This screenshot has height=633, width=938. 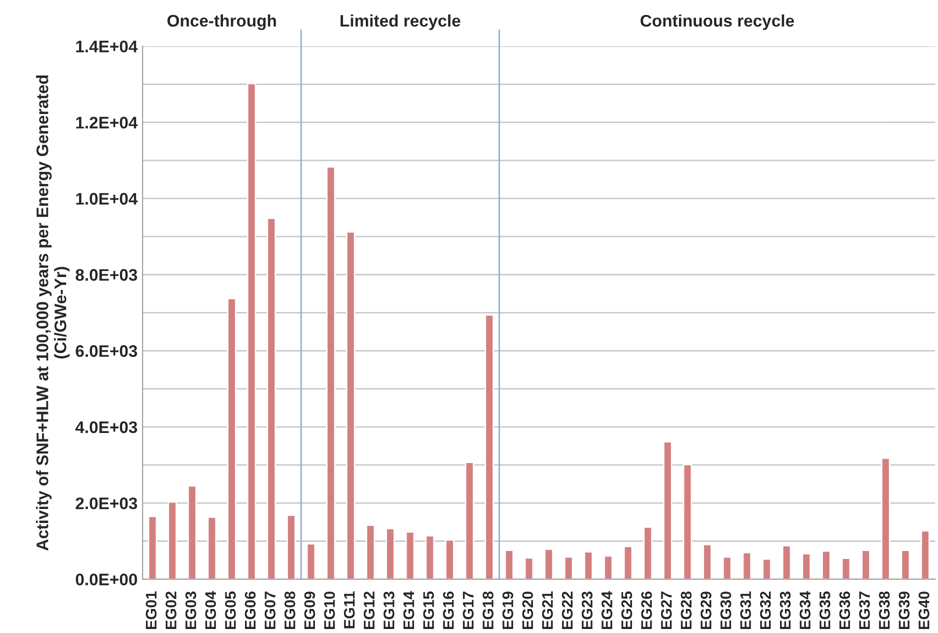 I want to click on y-tick-label: 0.0E+00, so click(x=107, y=580).